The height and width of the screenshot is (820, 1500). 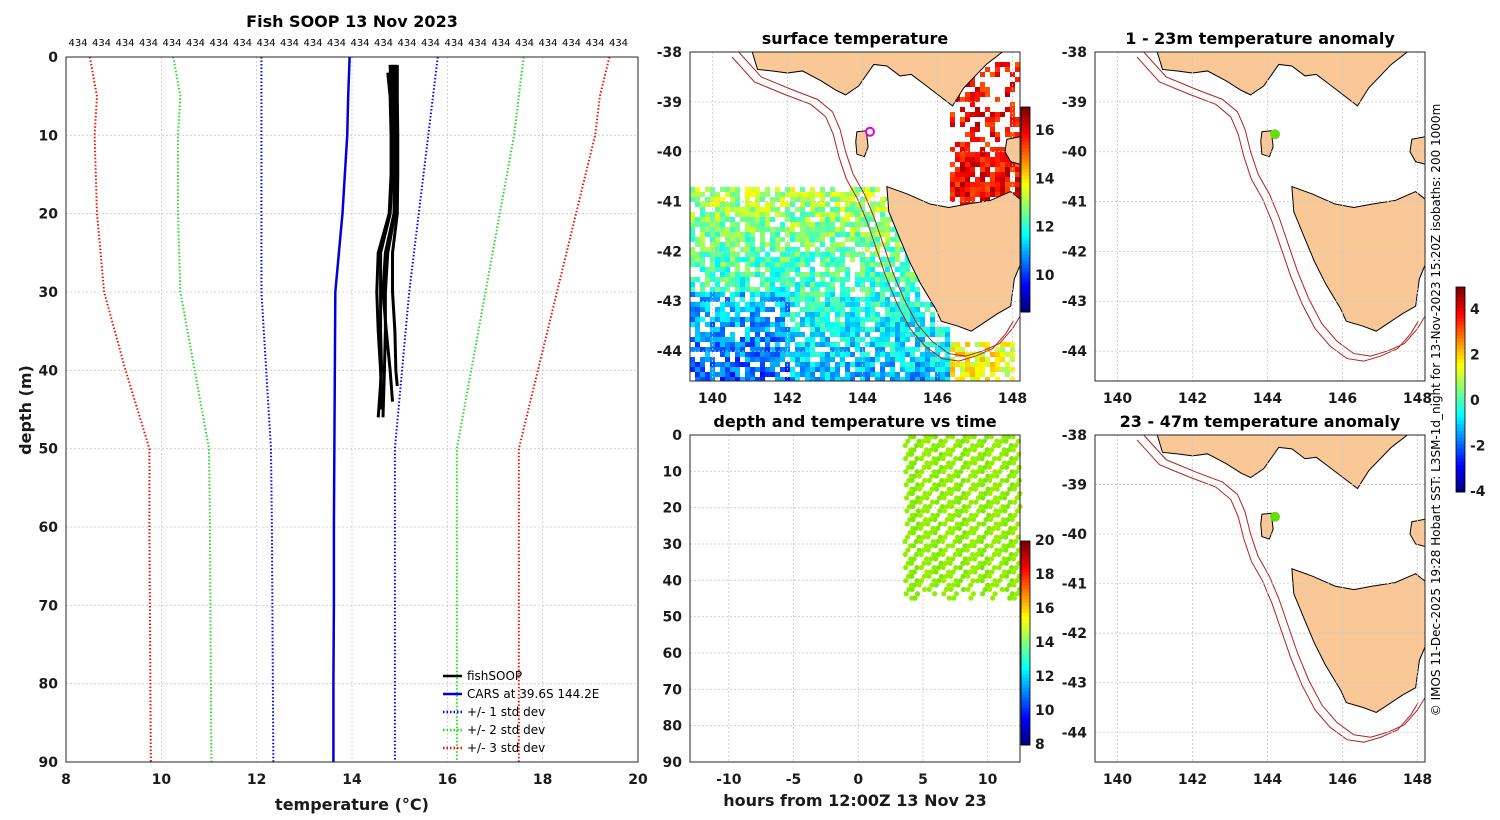 What do you see at coordinates (162, 780) in the screenshot?
I see `profile-xtick-label: 10` at bounding box center [162, 780].